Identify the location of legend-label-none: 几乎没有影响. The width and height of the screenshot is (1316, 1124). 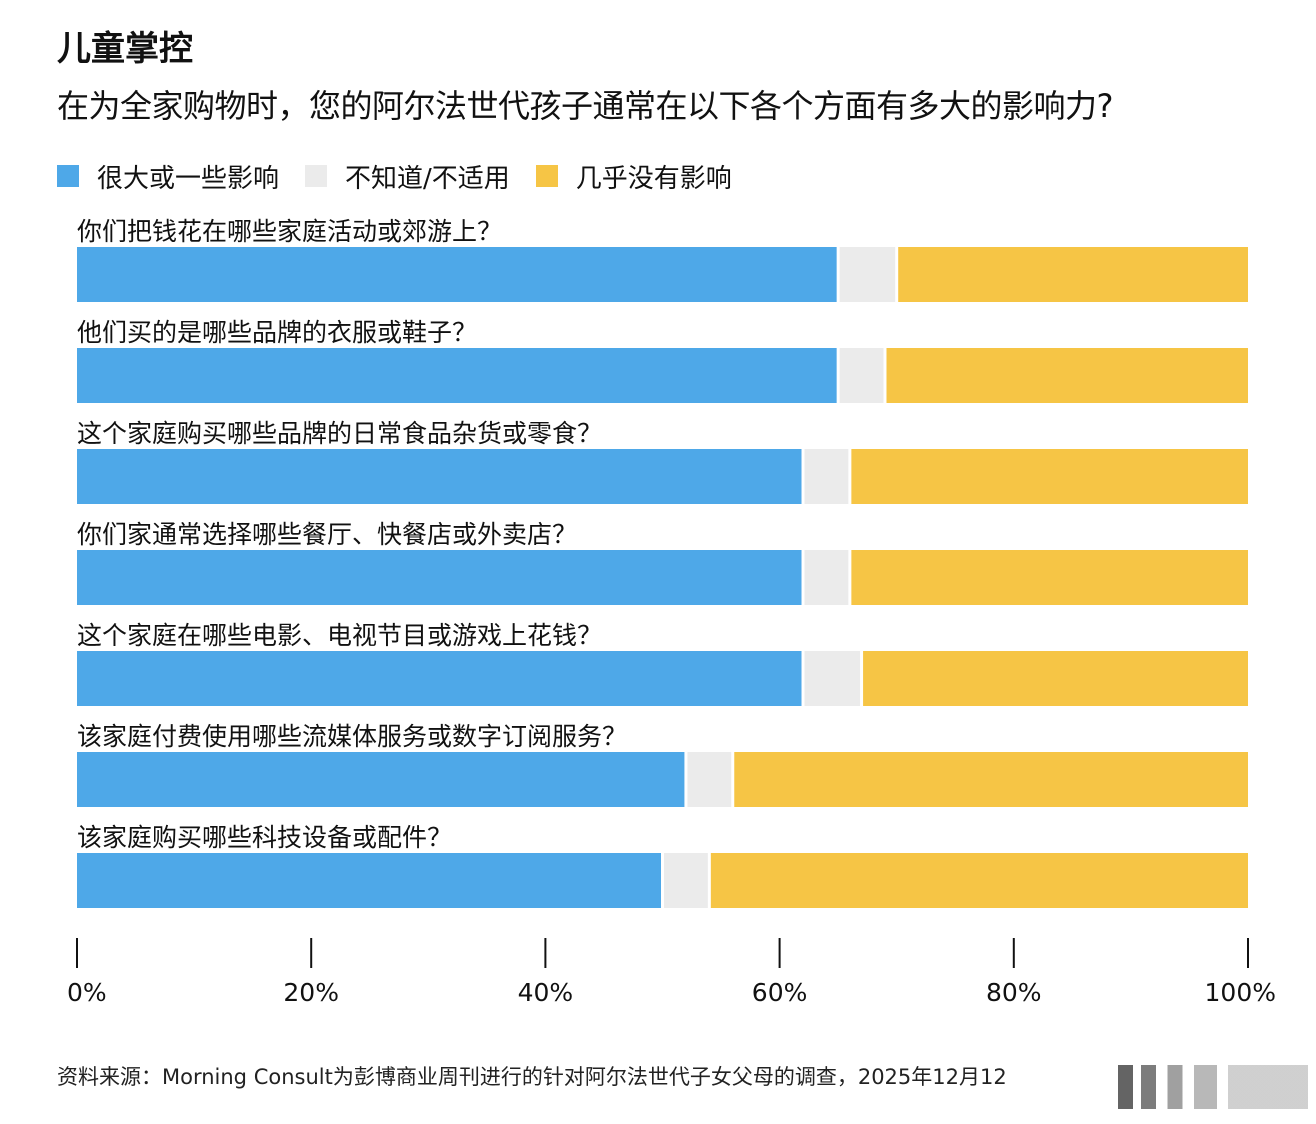
(653, 178).